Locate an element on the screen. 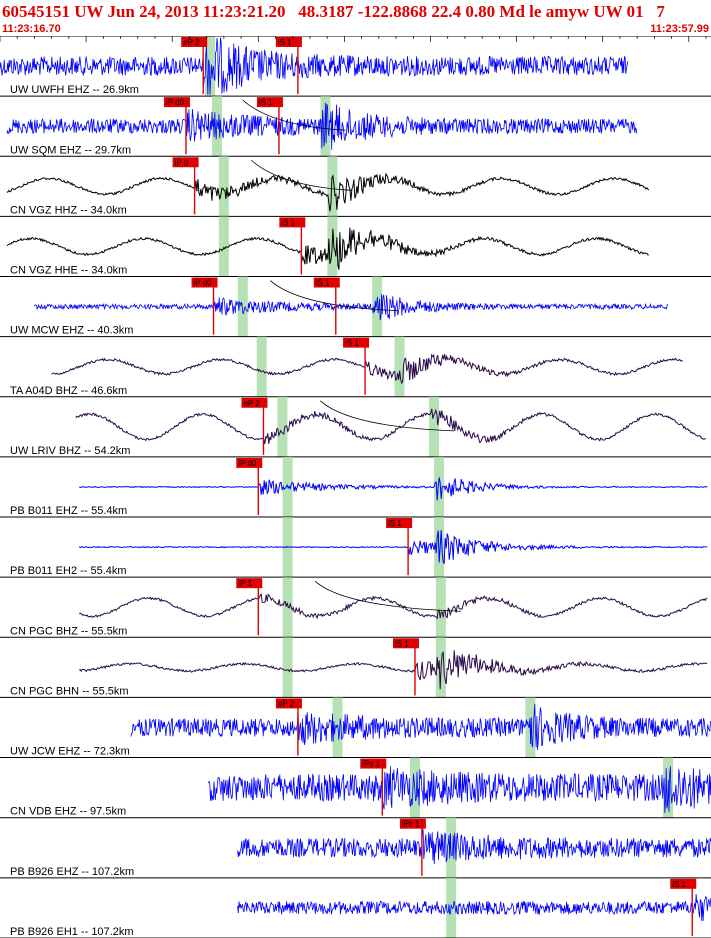 The image size is (711, 938). station-label: UW LRIV BHZ -- 54.2km is located at coordinates (70, 451).